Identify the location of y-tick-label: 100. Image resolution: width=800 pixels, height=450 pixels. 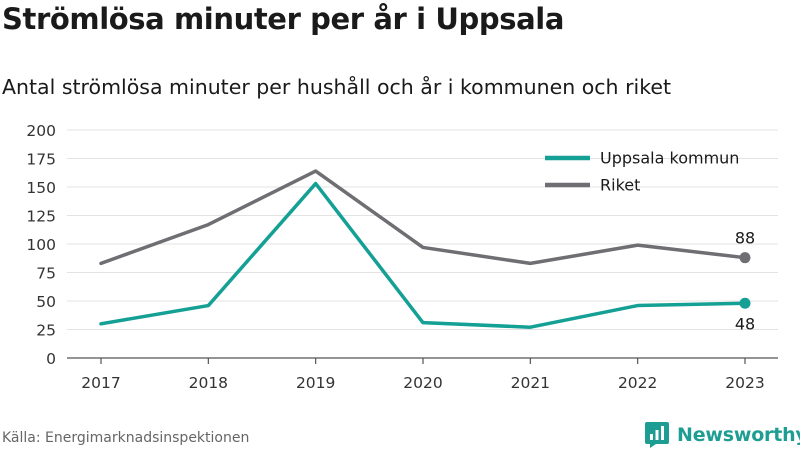
(41, 245).